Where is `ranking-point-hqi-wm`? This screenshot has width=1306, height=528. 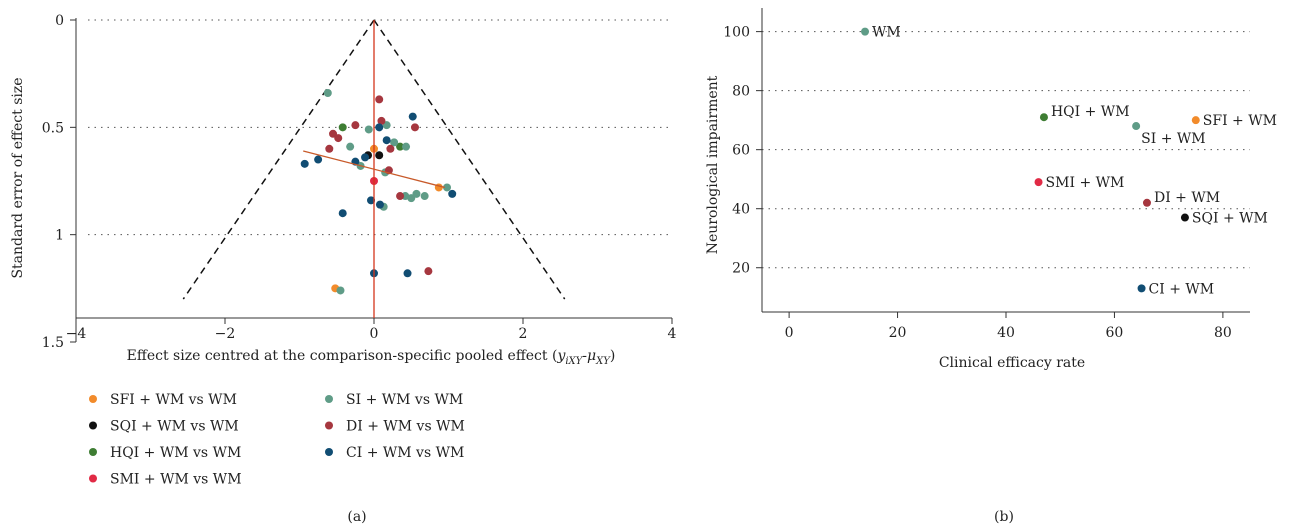 ranking-point-hqi-wm is located at coordinates (1043, 117).